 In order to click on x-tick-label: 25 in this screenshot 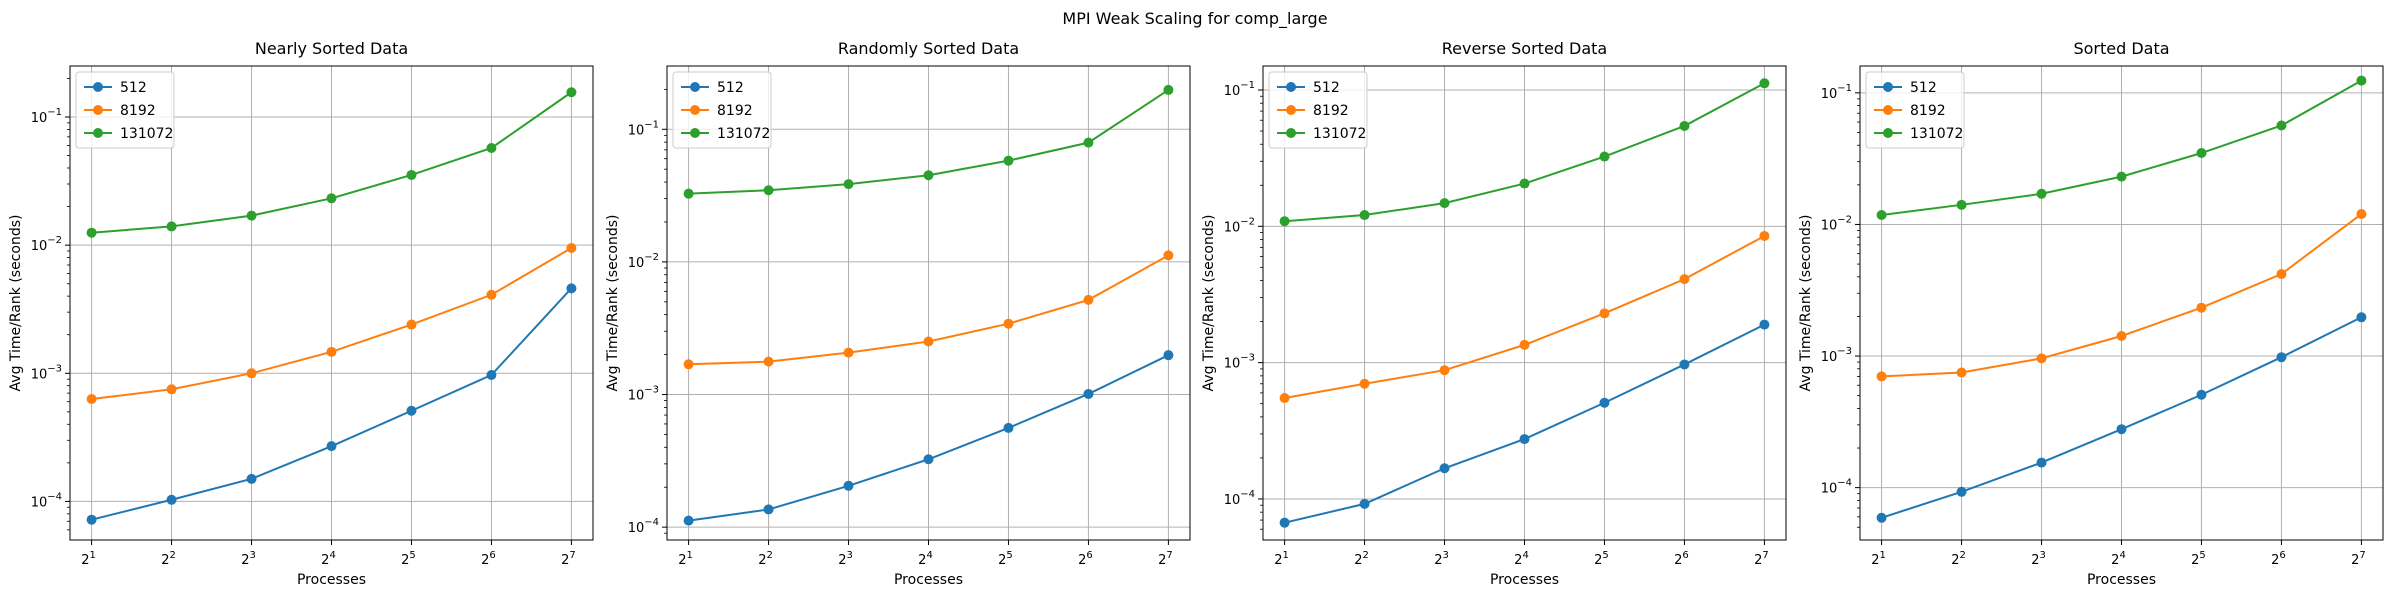, I will do `click(1005, 559)`.